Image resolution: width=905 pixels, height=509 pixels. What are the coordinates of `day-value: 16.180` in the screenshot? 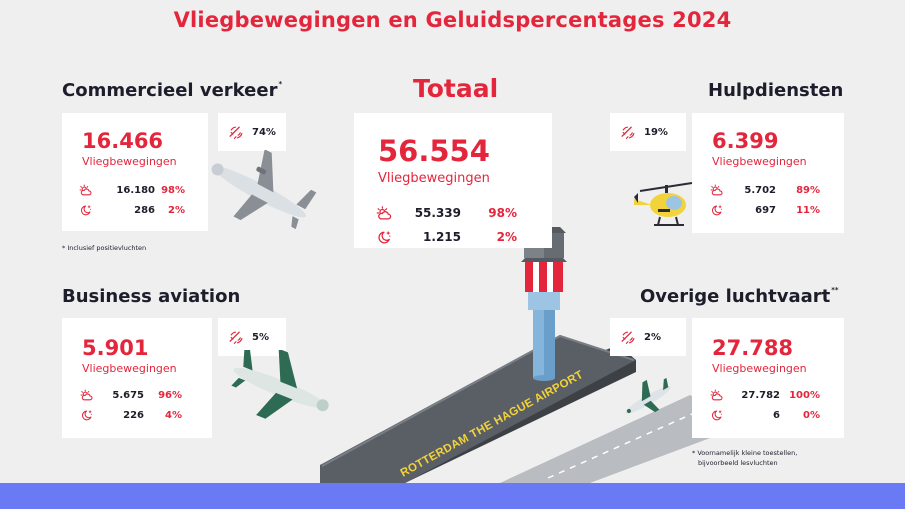 It's located at (135, 190).